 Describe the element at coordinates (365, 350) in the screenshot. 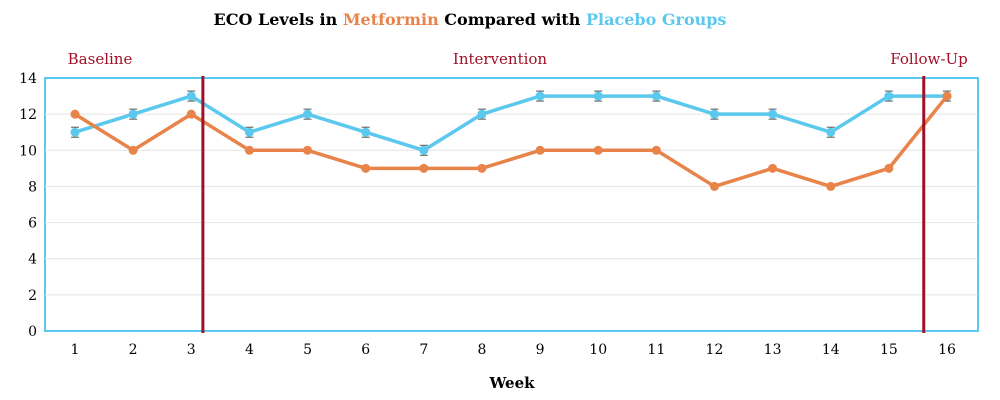

I see `x-tick-label: 6` at that location.